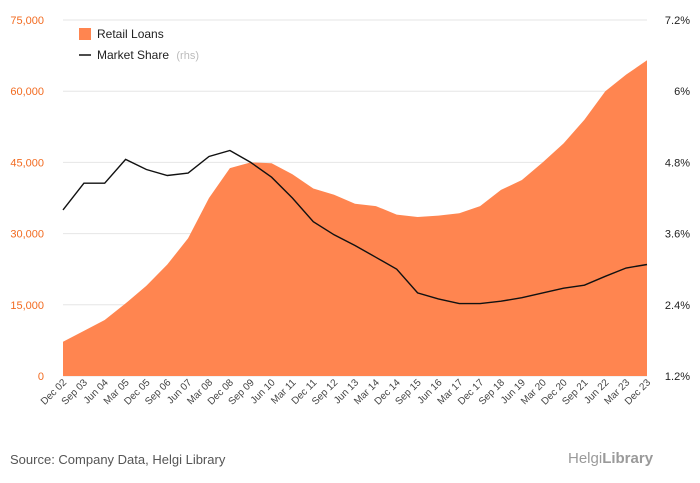  I want to click on y-right-tick: 3.6%, so click(677, 235).